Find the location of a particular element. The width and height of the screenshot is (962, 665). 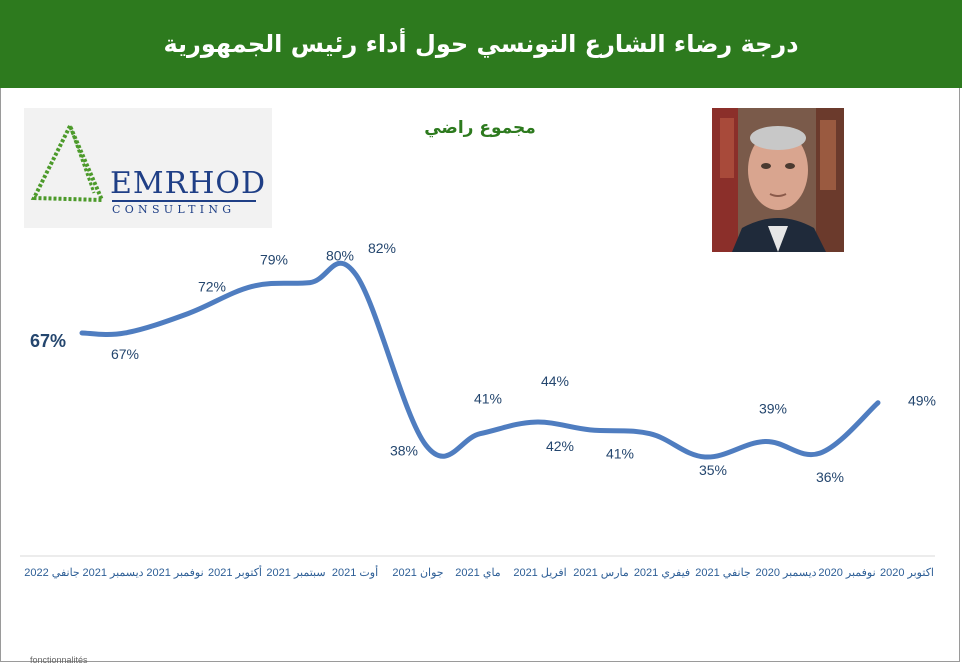

x-tick-label: فيفري 2021 is located at coordinates (662, 573).